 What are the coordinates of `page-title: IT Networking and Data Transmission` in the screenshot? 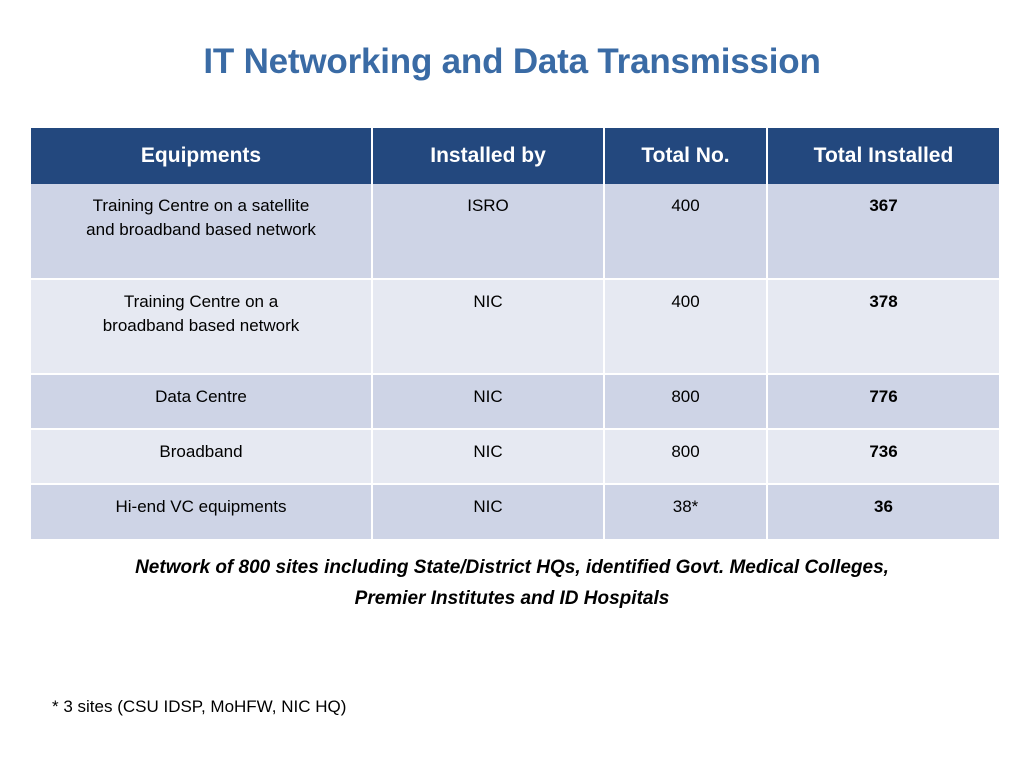 It's located at (512, 61).